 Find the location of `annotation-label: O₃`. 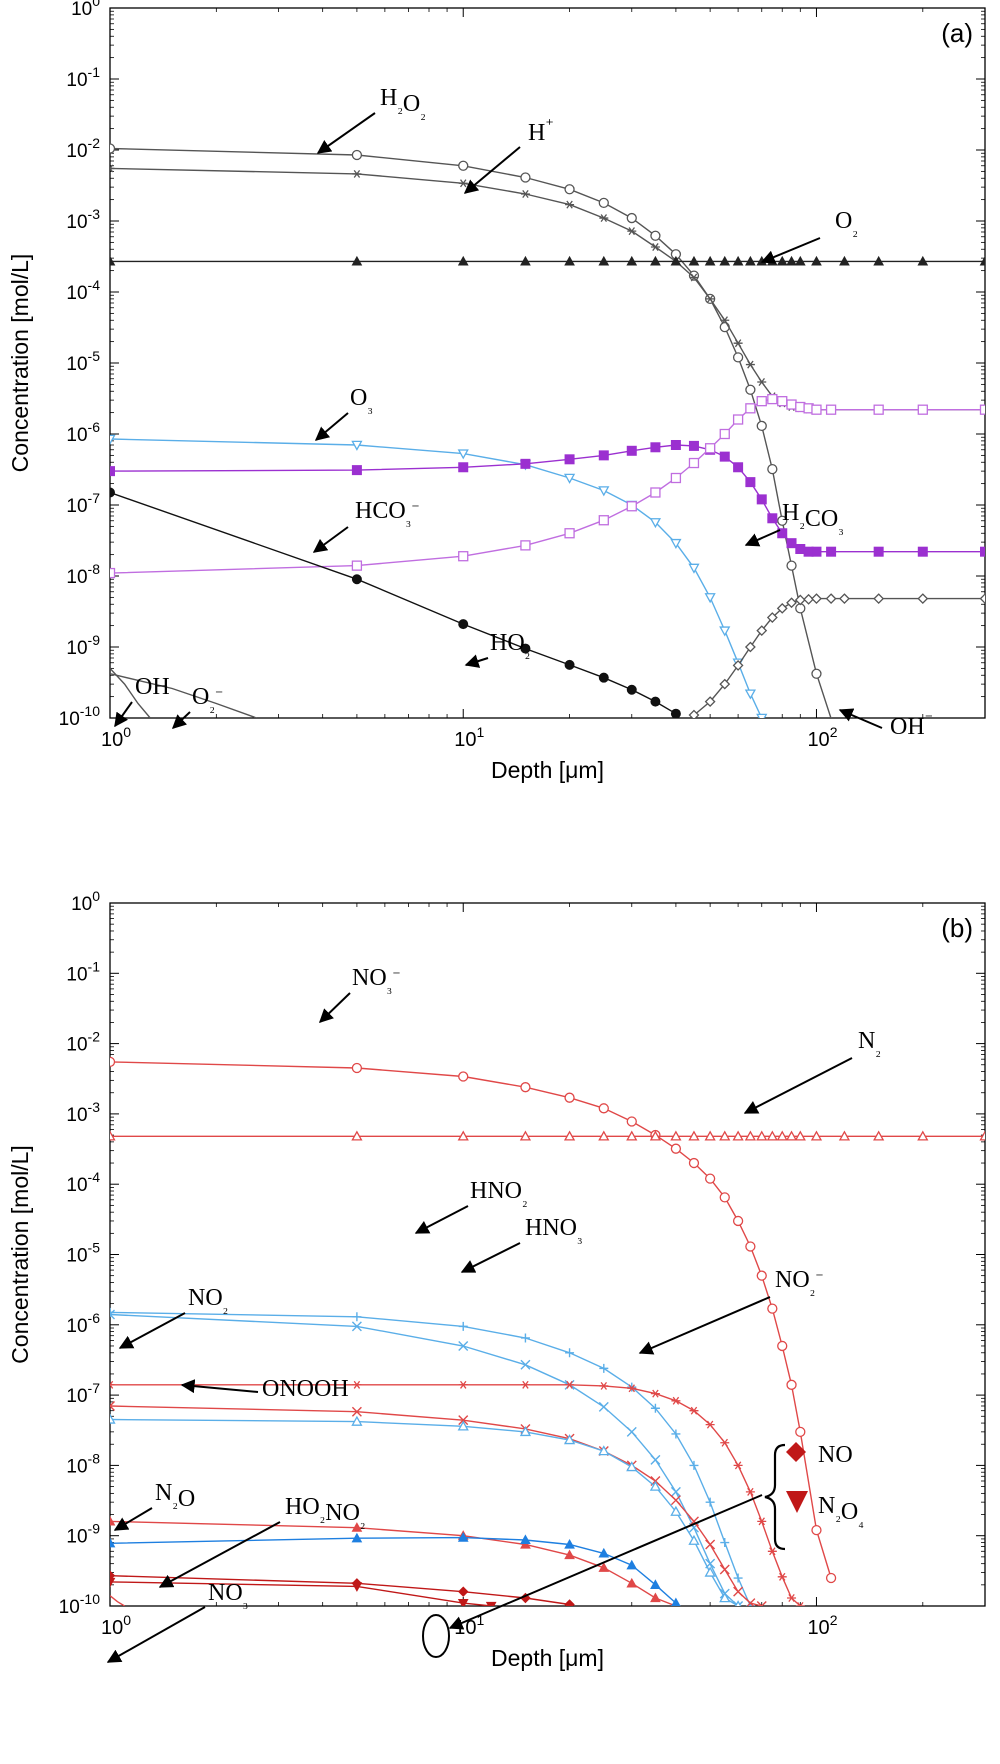

annotation-label: O₃ is located at coordinates (361, 400).